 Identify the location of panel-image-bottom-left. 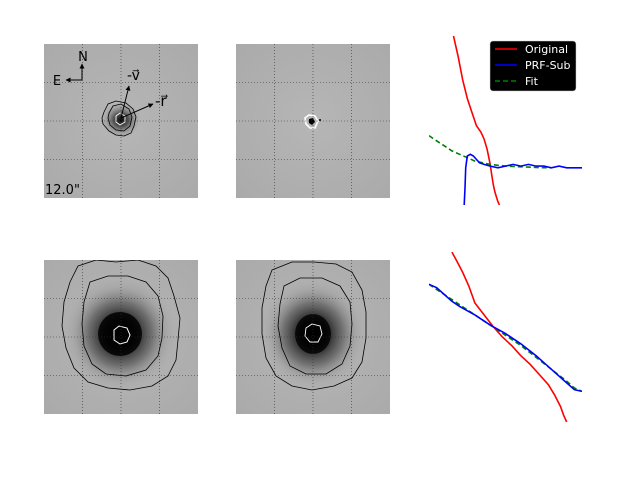
(121, 337).